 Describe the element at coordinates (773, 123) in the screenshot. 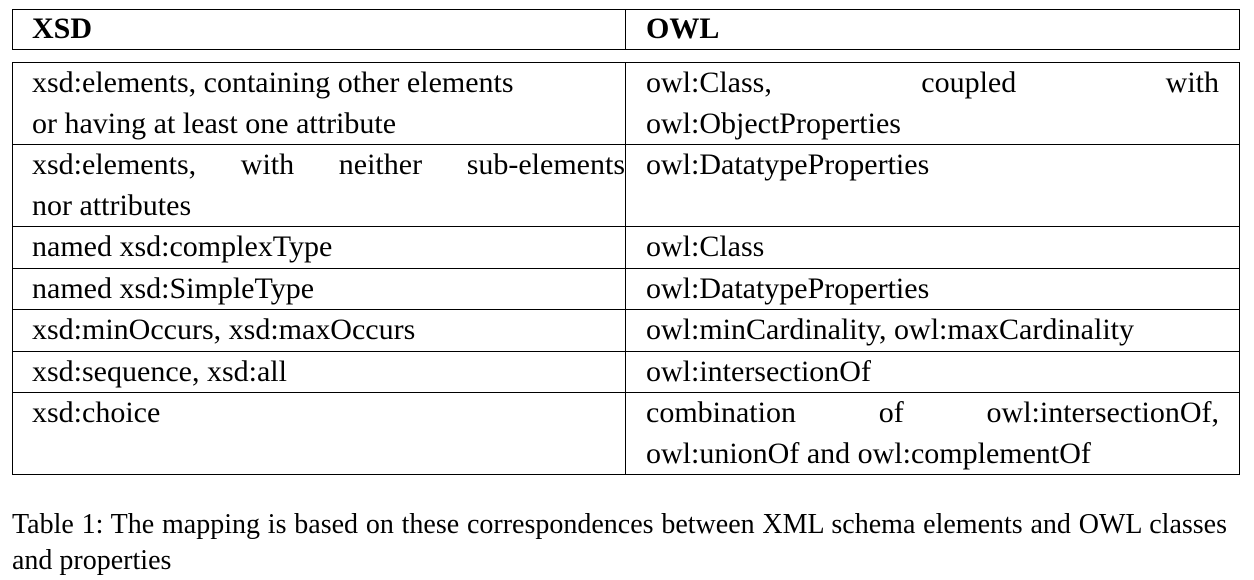

I see `cell-line: owl:ObjectProperties` at that location.